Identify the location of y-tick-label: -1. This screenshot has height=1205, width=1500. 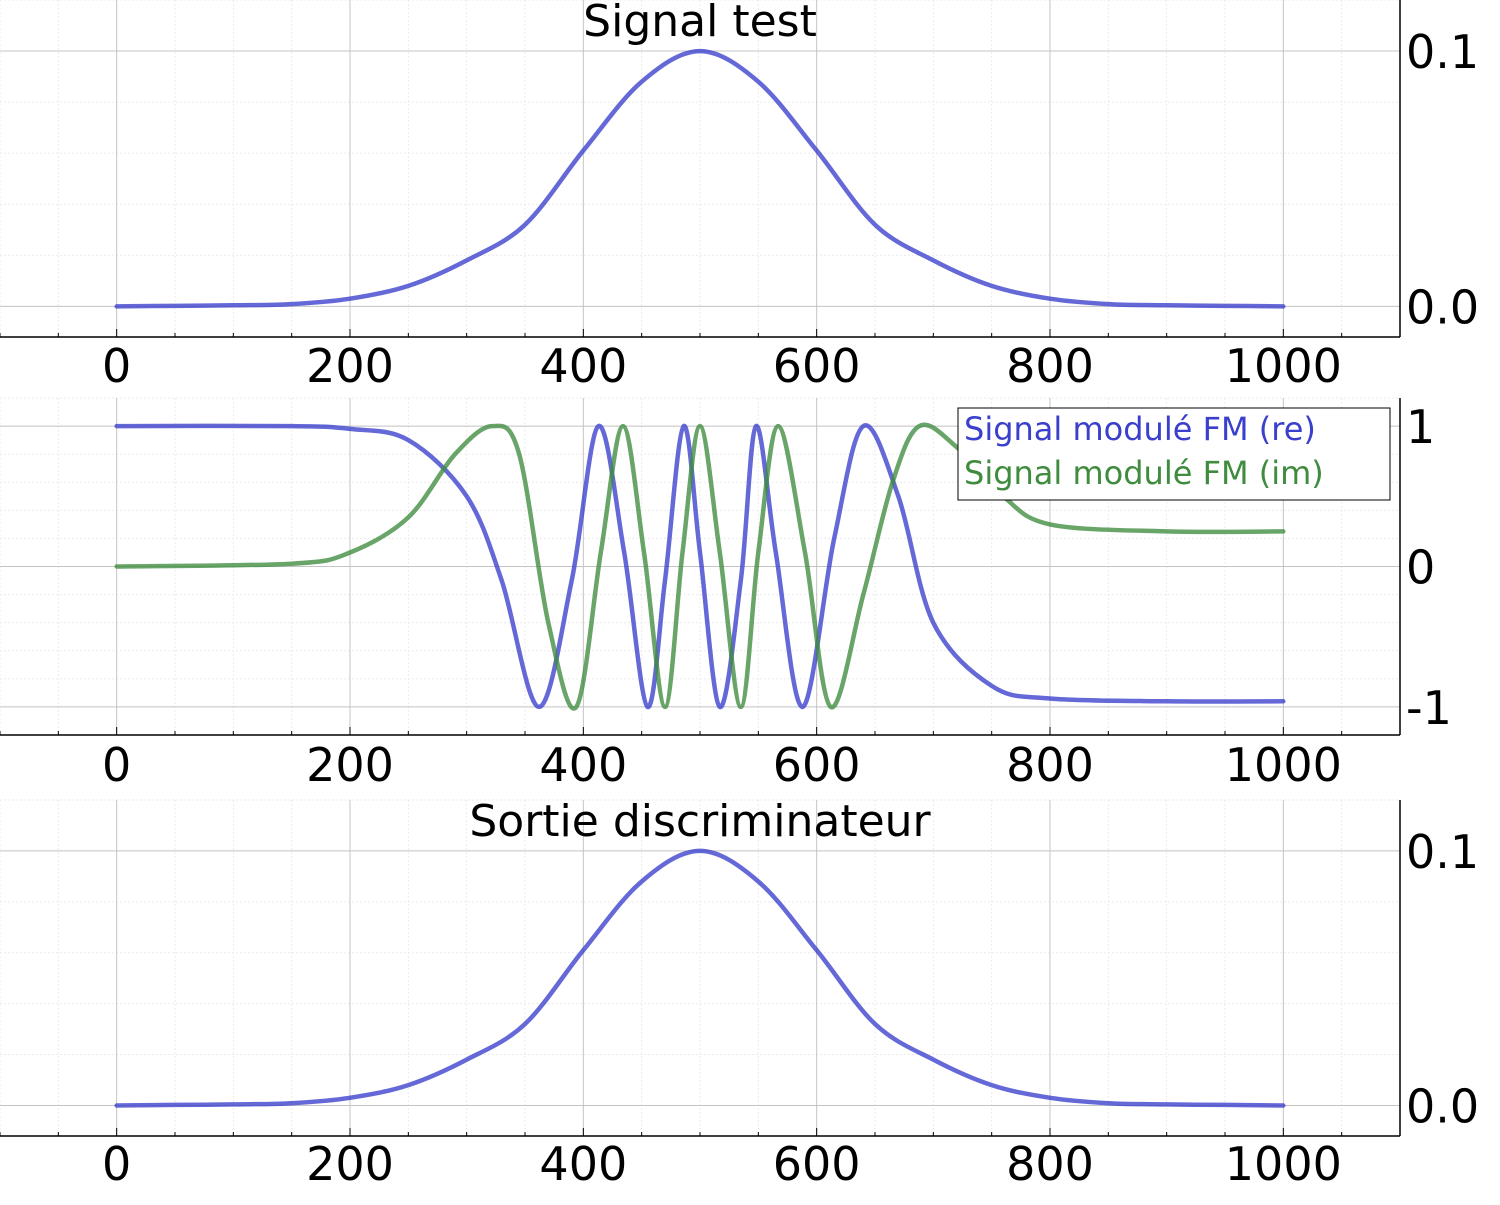
(1429, 708).